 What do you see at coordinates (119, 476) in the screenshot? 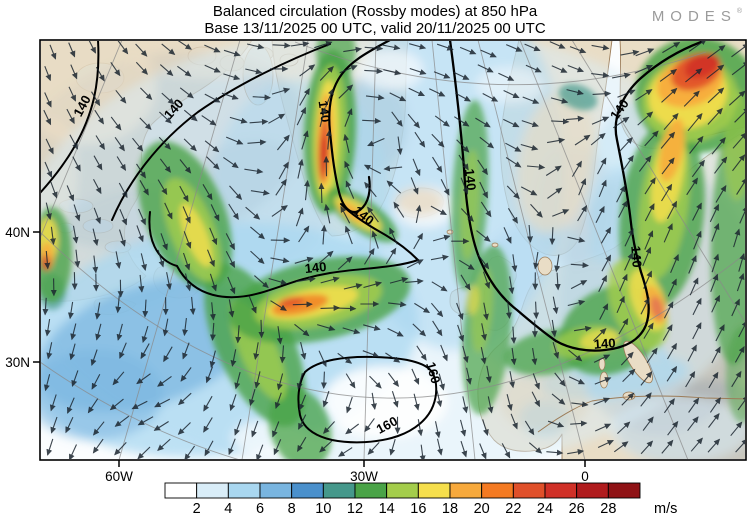
I see `longitude-tick-label: 60W` at bounding box center [119, 476].